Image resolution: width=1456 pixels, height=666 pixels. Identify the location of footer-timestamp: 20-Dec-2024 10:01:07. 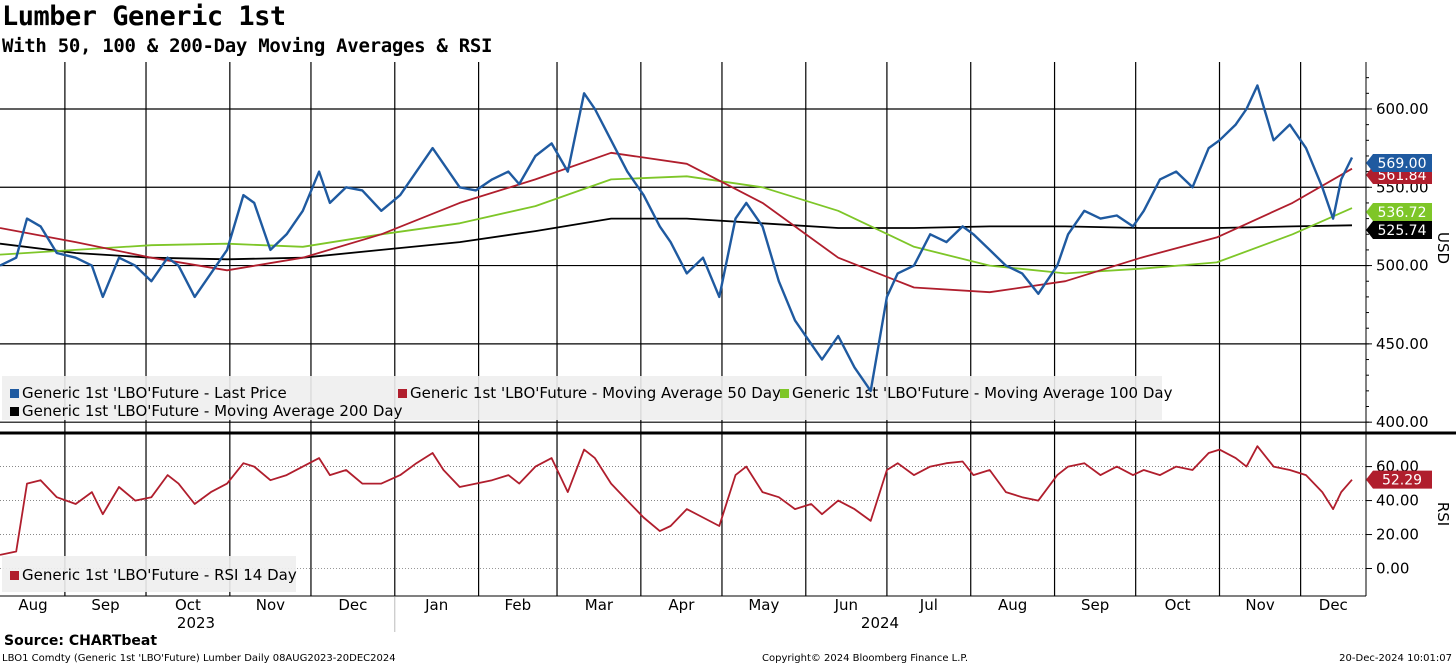
(1395, 658).